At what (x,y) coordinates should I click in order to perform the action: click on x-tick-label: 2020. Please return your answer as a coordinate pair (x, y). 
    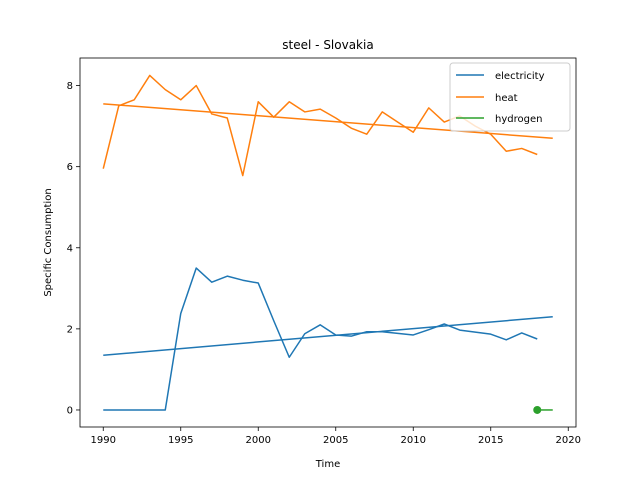
    Looking at the image, I should click on (568, 440).